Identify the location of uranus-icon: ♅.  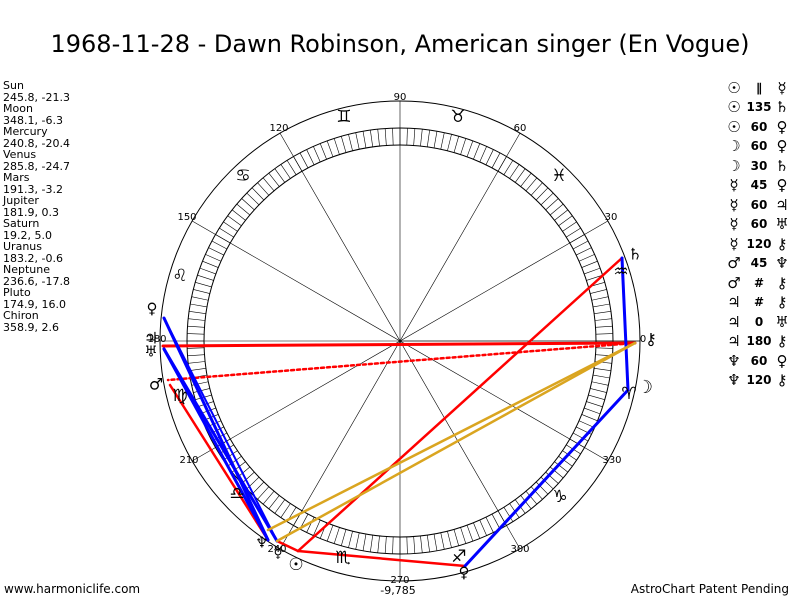
(150, 352).